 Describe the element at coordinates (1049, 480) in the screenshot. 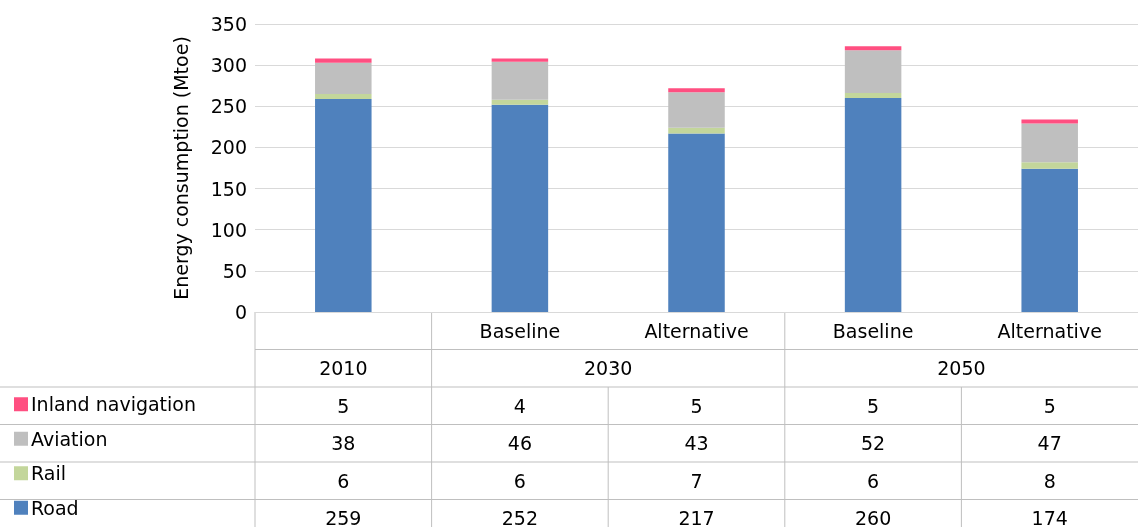

I see `data-label: 8` at that location.